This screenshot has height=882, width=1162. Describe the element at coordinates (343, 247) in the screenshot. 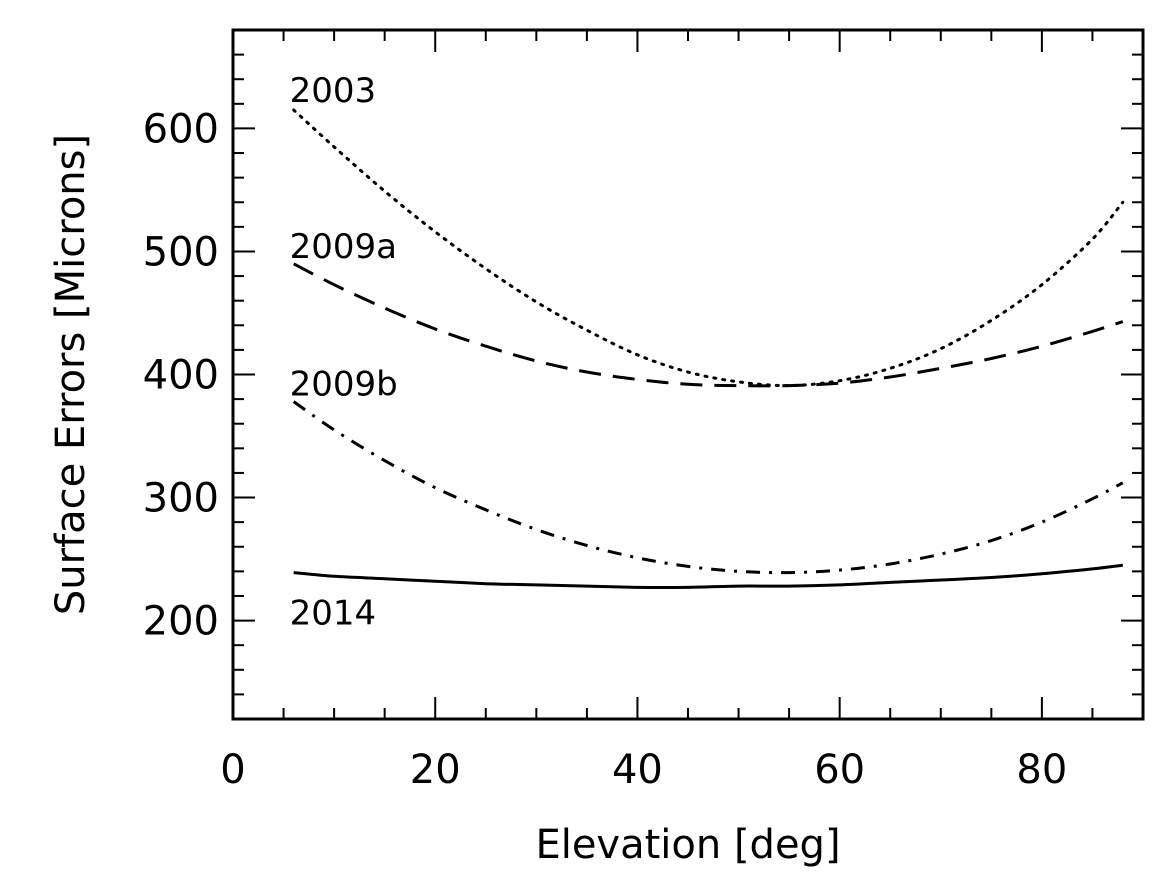

I see `curve-label-2009a: 2009a` at that location.